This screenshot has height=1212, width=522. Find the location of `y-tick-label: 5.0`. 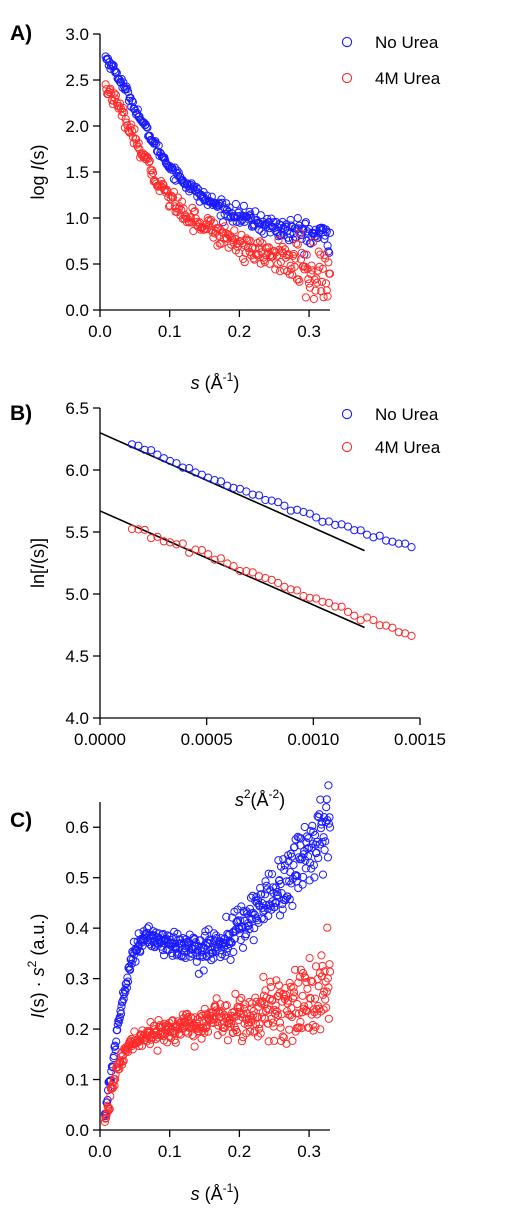

y-tick-label: 5.0 is located at coordinates (77, 594).